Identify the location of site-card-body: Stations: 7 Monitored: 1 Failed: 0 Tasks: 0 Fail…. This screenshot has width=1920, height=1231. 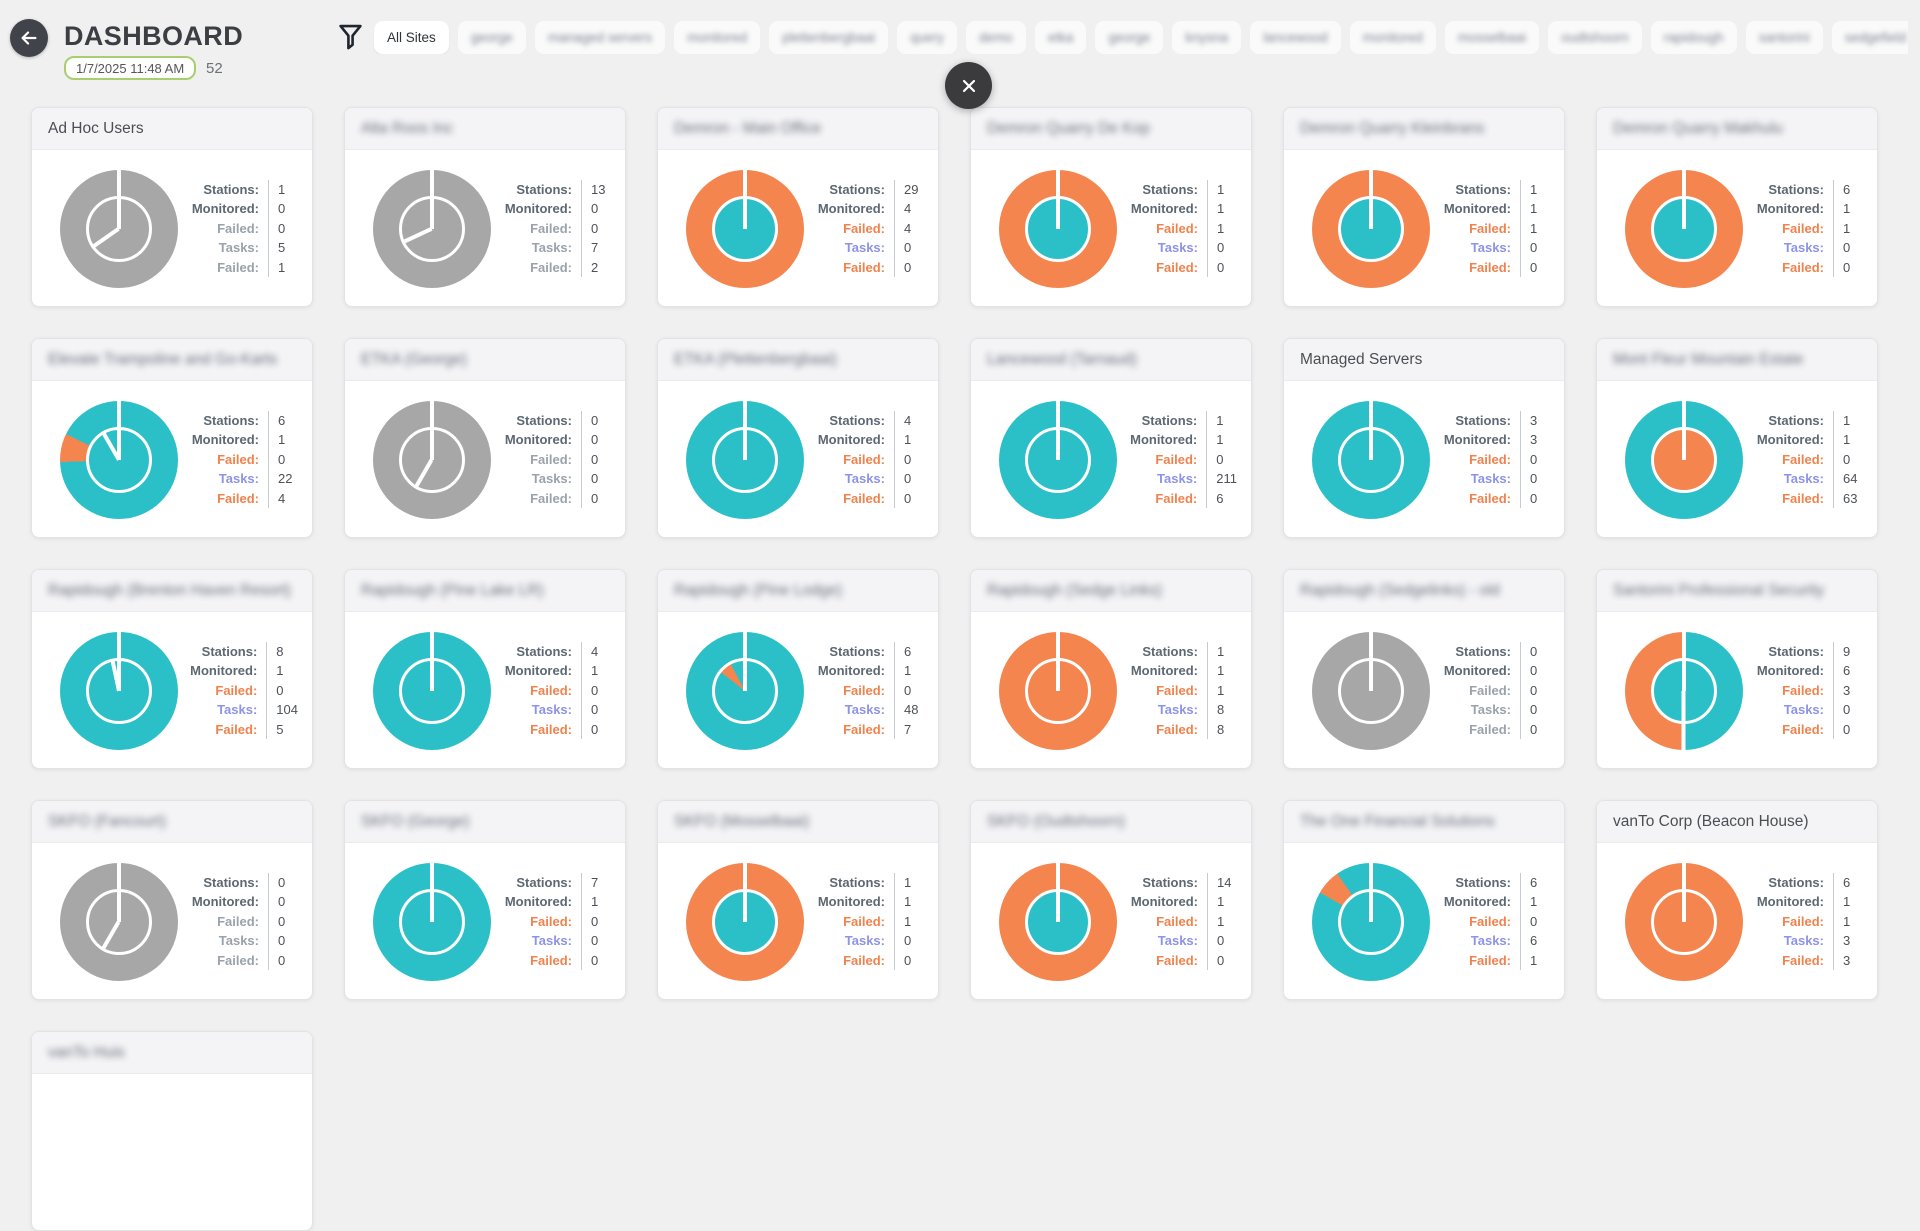
(485, 921).